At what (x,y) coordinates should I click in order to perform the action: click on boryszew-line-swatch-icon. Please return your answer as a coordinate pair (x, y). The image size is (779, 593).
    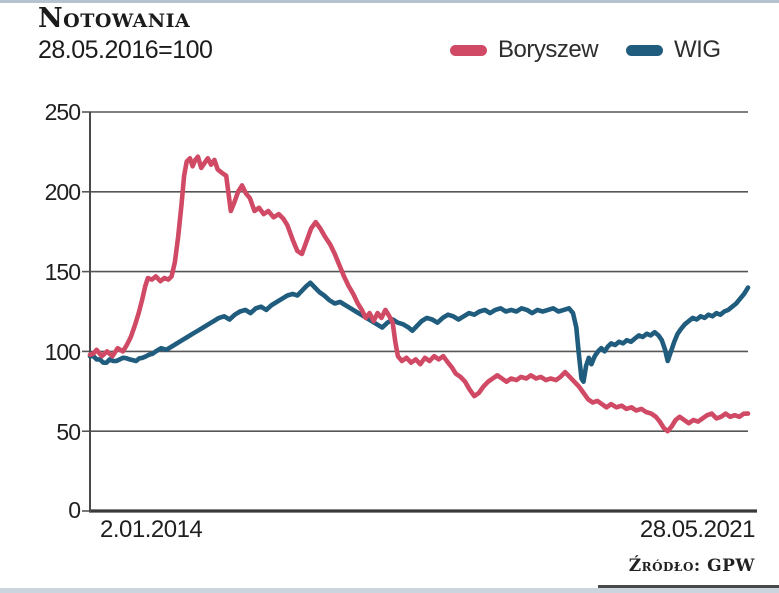
    Looking at the image, I should click on (468, 50).